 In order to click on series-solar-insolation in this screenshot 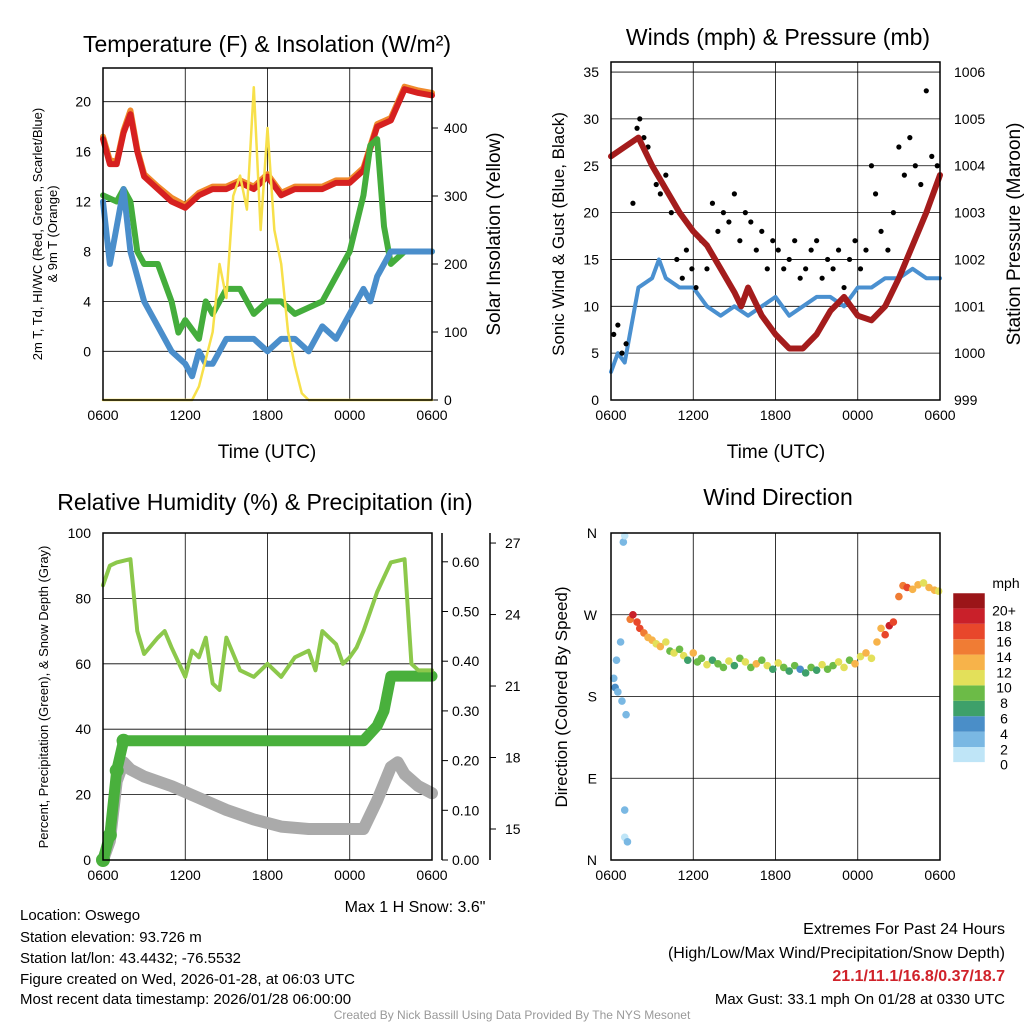, I will do `click(267, 243)`.